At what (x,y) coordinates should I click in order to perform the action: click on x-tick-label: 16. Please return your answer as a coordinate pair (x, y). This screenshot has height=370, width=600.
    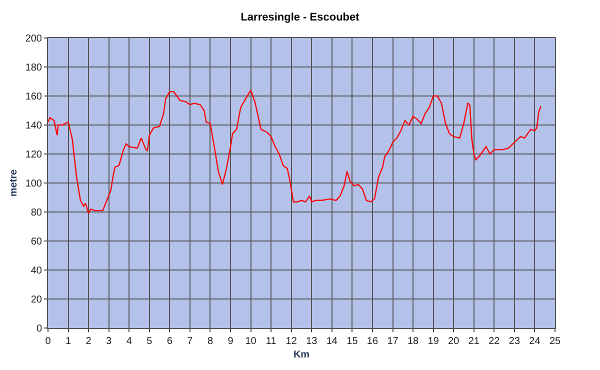
    Looking at the image, I should click on (372, 341).